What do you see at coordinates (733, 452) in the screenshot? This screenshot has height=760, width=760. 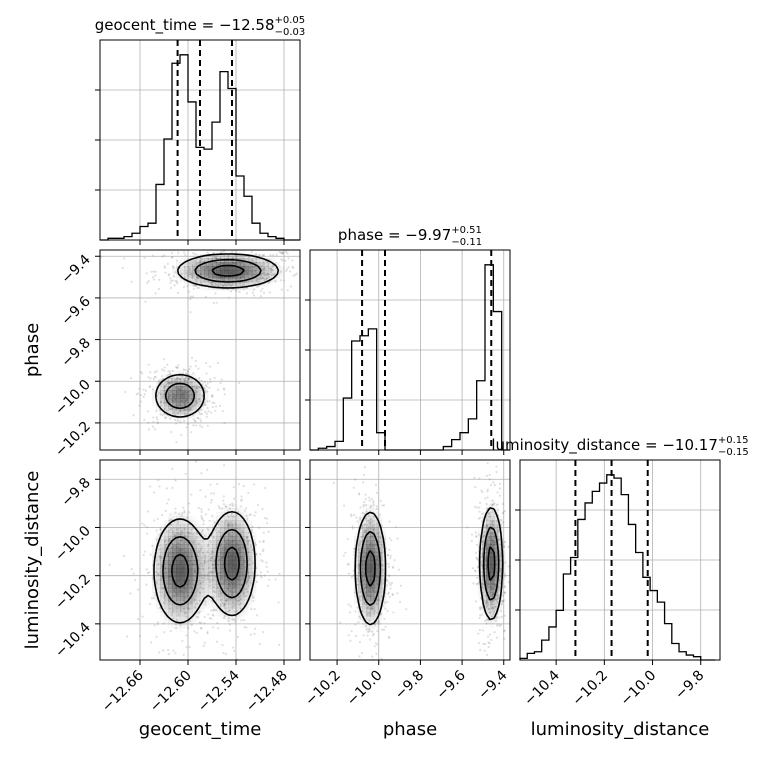 I see `title-minus: −0.15` at bounding box center [733, 452].